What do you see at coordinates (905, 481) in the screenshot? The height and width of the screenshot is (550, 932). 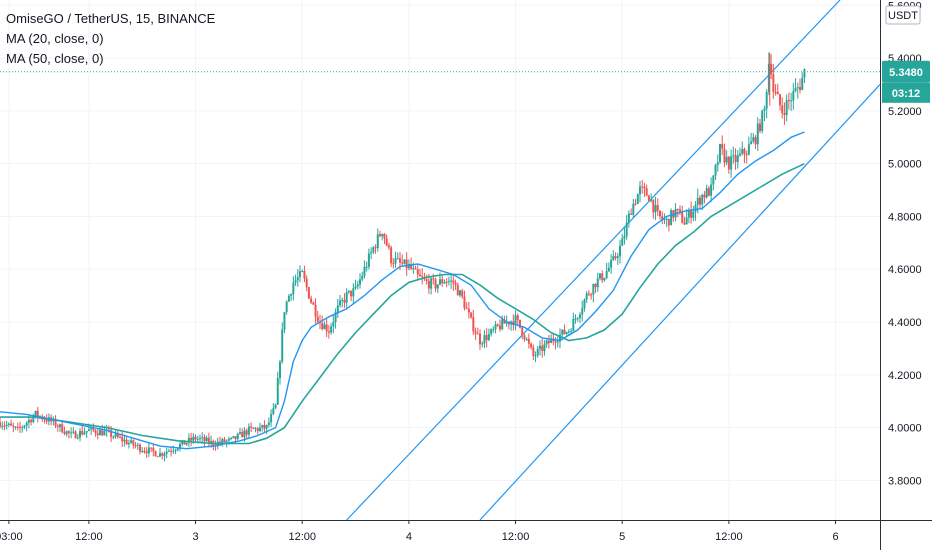 I see `y-tick-label: 3.8000` at bounding box center [905, 481].